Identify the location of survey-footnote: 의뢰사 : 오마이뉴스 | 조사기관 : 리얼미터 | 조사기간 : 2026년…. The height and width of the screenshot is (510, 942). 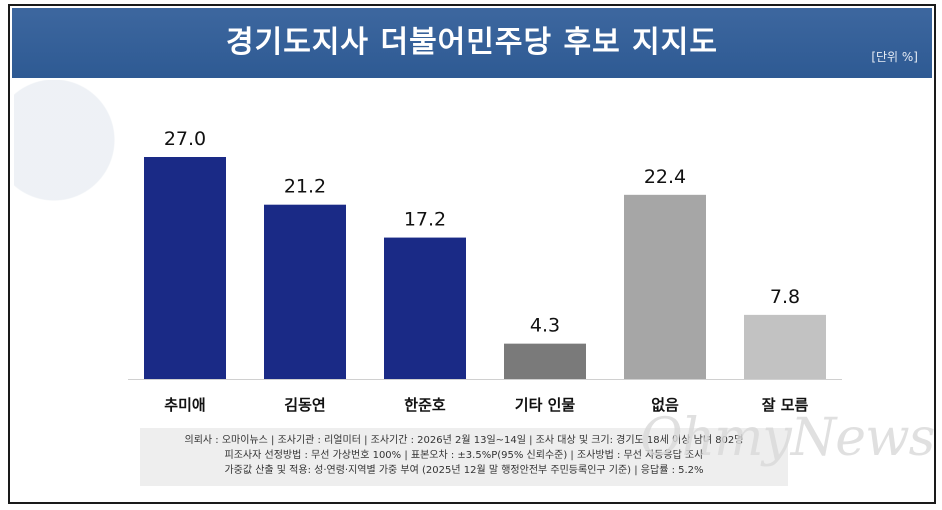
(464, 457).